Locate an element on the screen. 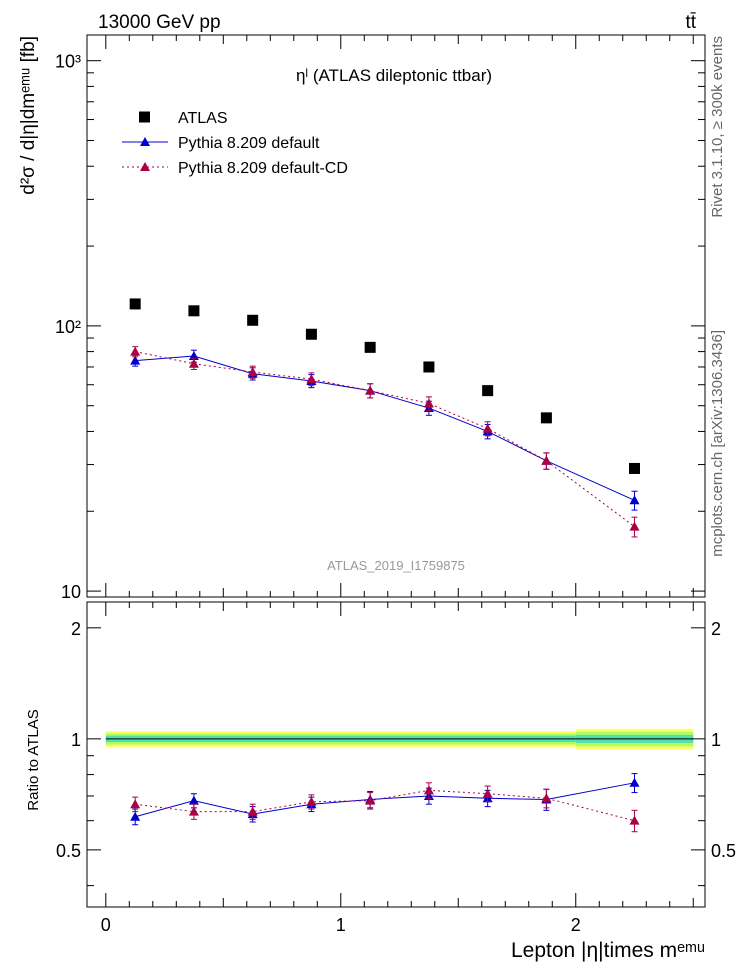  x-axis-label: Lepton |η|times mᵉᵐᵘ is located at coordinates (608, 950).